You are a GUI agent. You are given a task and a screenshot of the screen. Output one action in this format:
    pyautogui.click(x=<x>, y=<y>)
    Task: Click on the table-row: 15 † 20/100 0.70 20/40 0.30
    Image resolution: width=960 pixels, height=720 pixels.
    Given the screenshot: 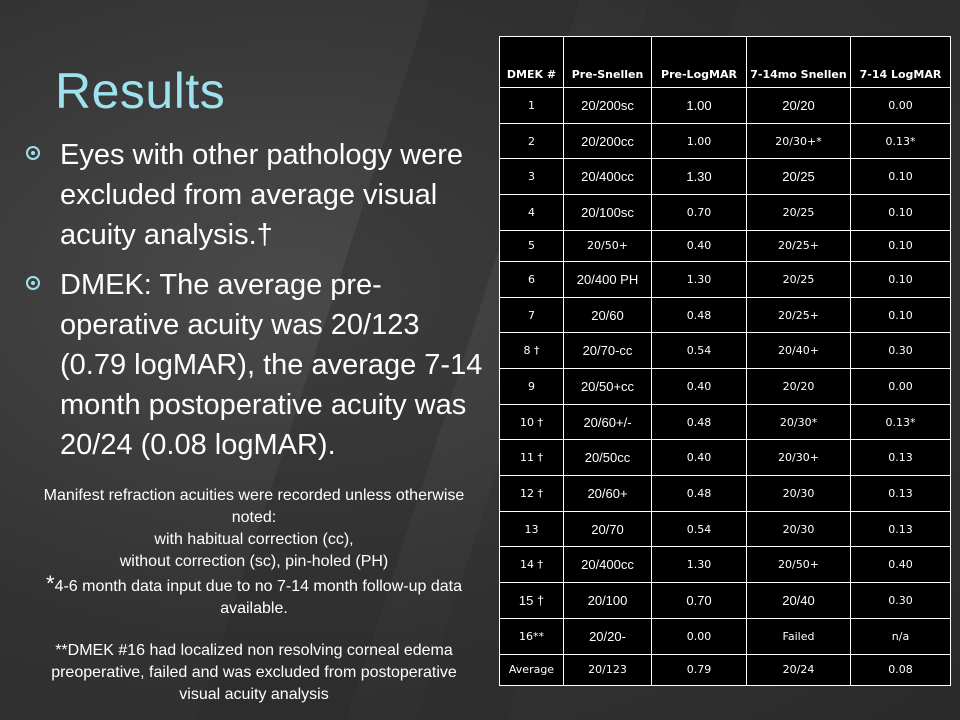 What is the action you would take?
    pyautogui.click(x=725, y=600)
    